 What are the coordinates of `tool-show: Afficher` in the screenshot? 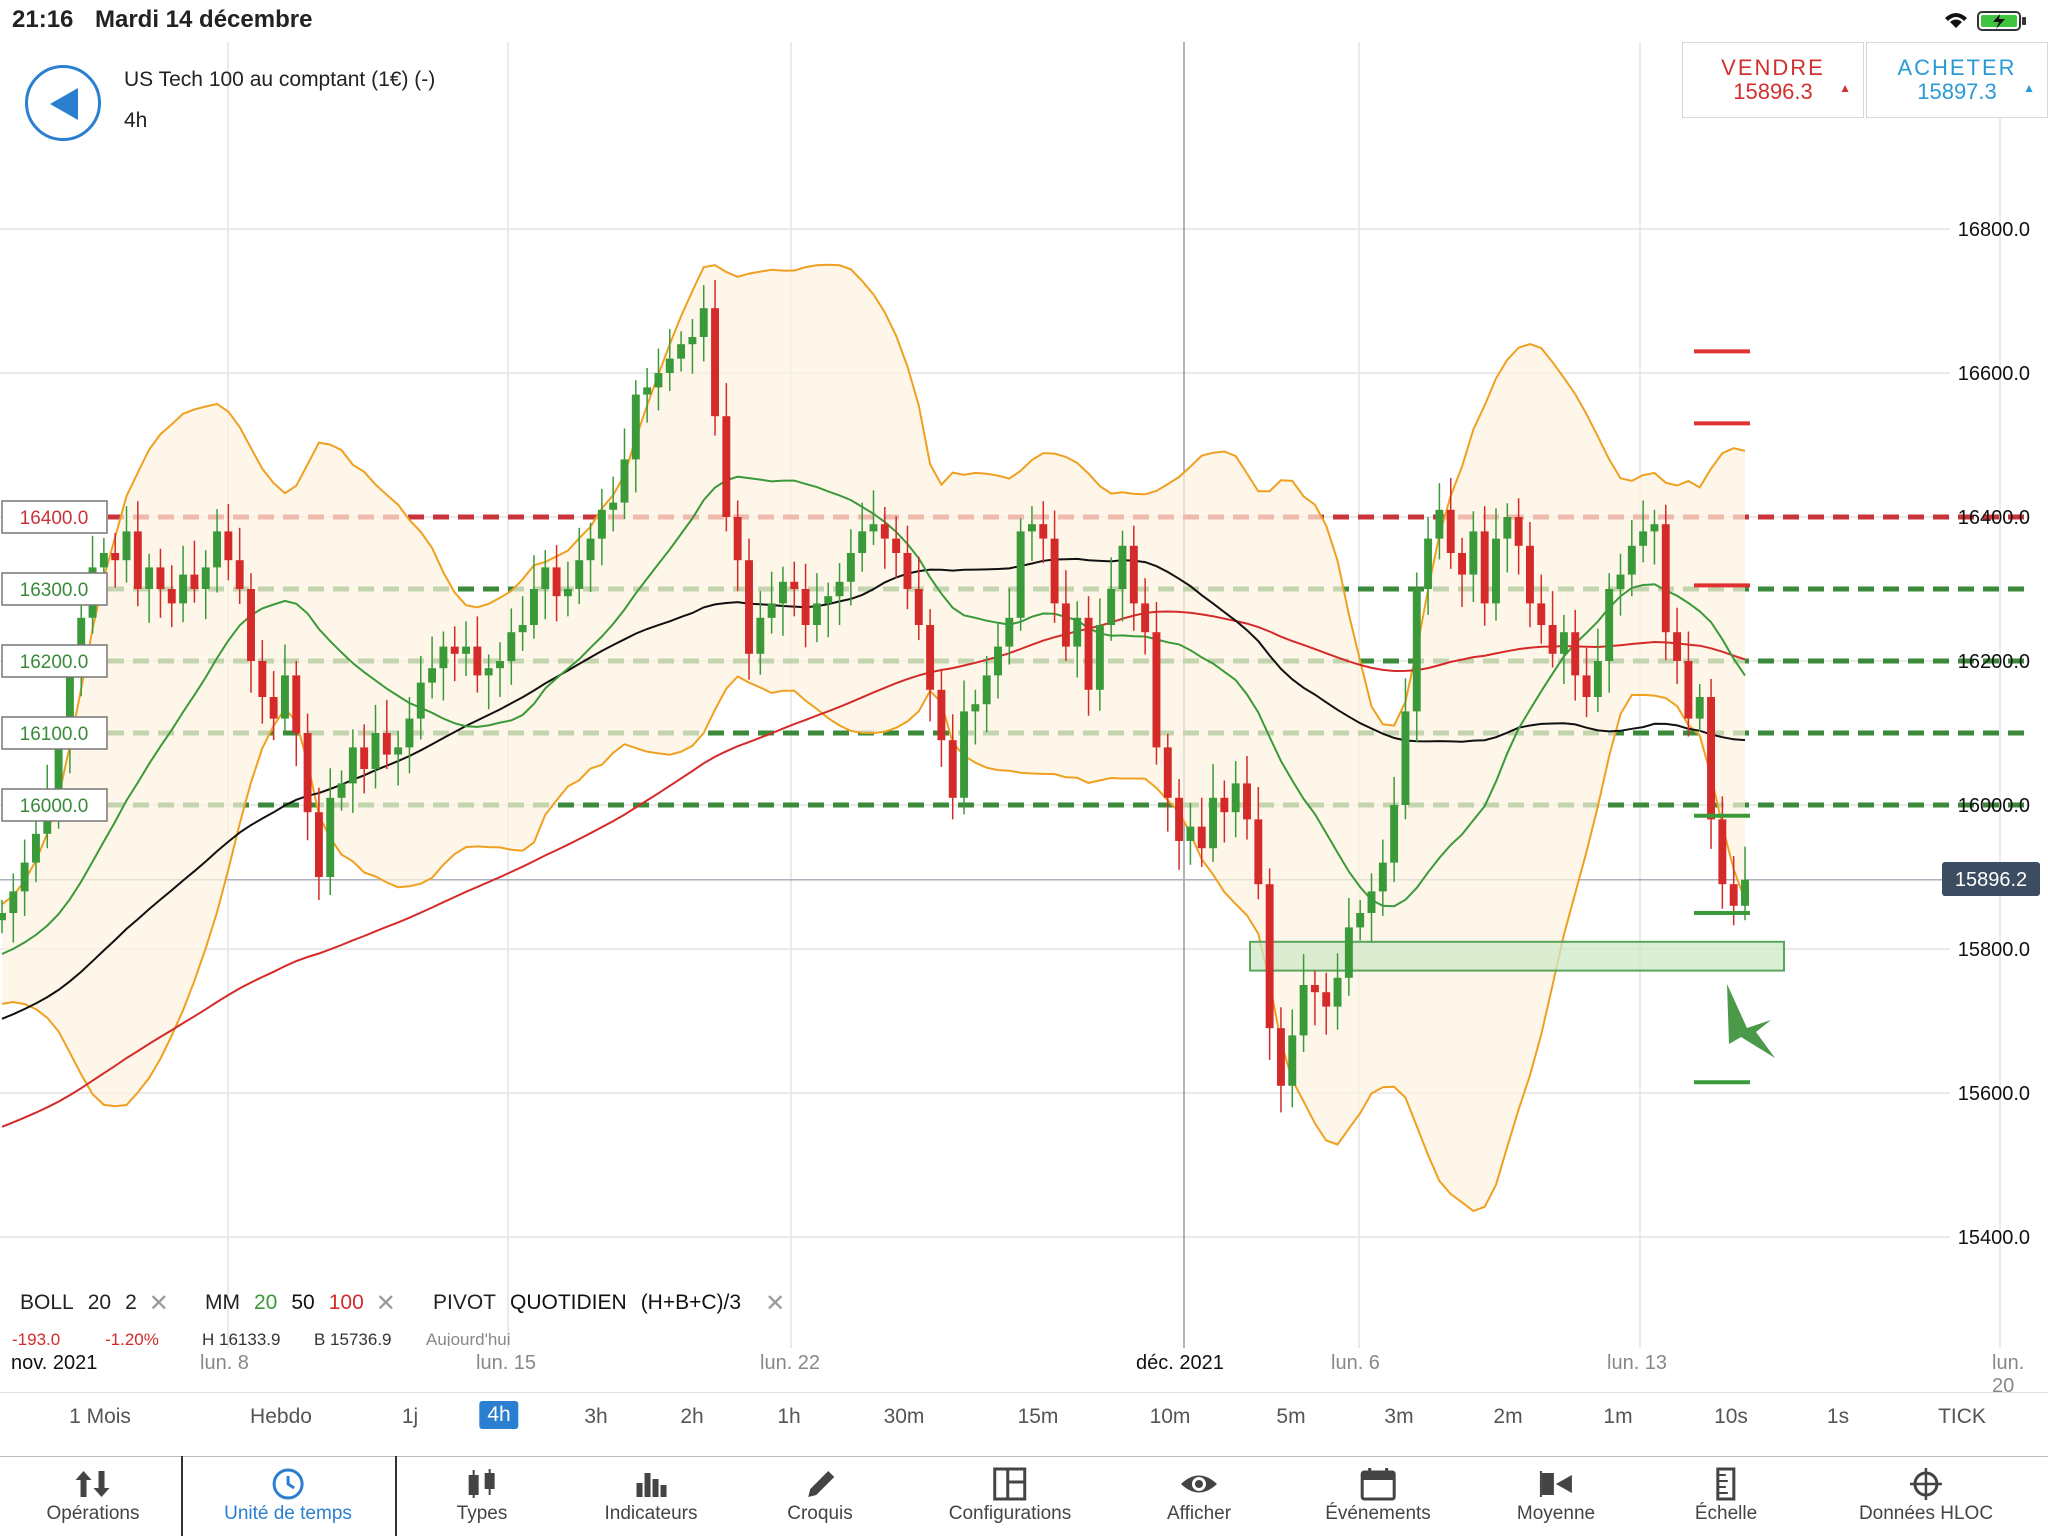 It's located at (1199, 1497).